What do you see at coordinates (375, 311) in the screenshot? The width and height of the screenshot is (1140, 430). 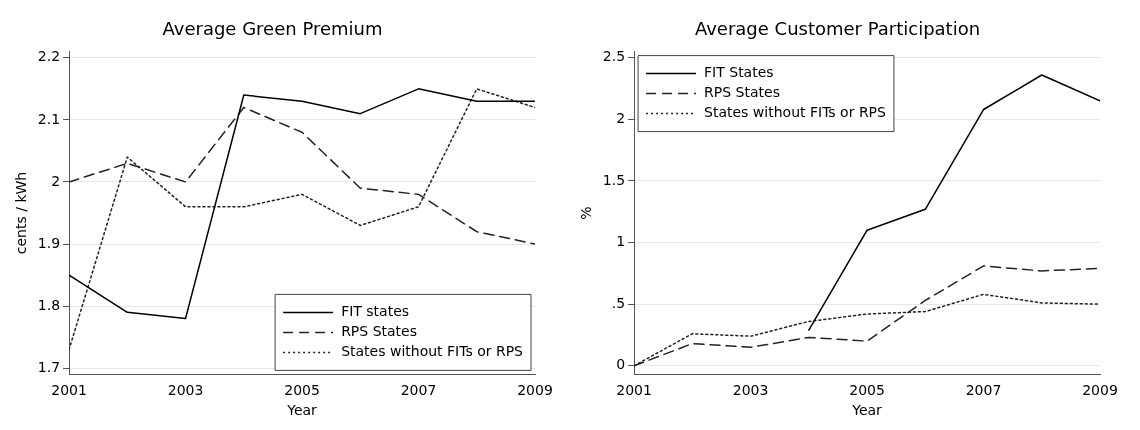 I see `legend-label: FIT states` at bounding box center [375, 311].